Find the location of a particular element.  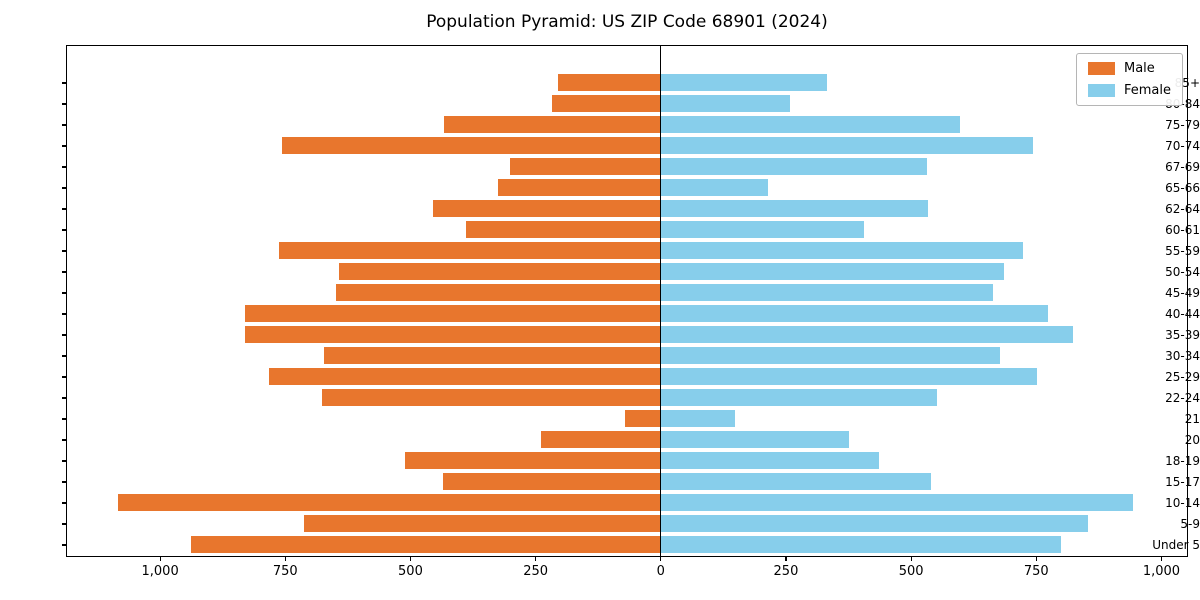

x-tick-label-0: 0 is located at coordinates (660, 571).